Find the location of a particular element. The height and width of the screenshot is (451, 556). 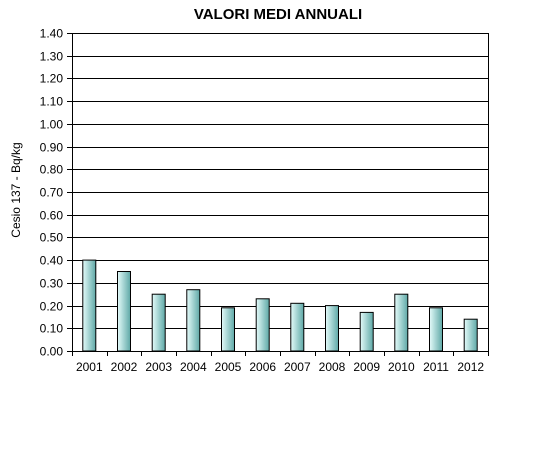

y-tick-label: 1.20 is located at coordinates (52, 79).